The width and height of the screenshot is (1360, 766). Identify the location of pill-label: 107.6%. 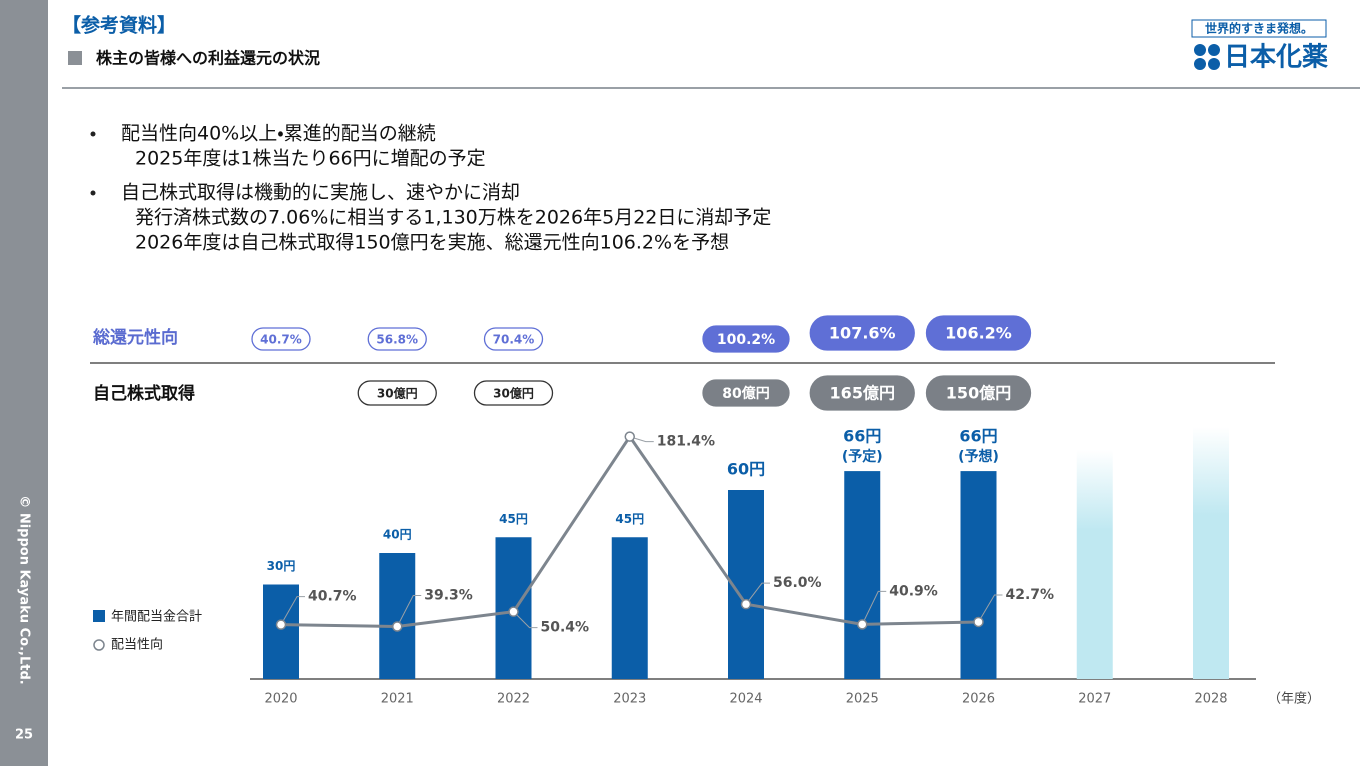
(862, 333).